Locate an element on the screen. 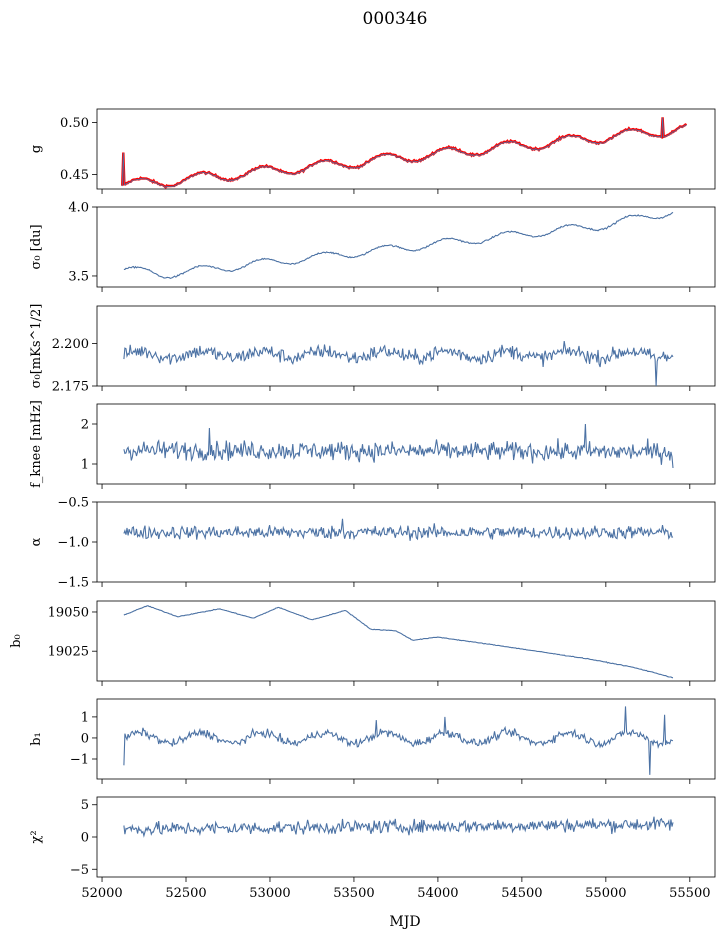  panel-sigma0_mk: 2.175 2.200 σ₀[mKs^1/2] is located at coordinates (372, 349).